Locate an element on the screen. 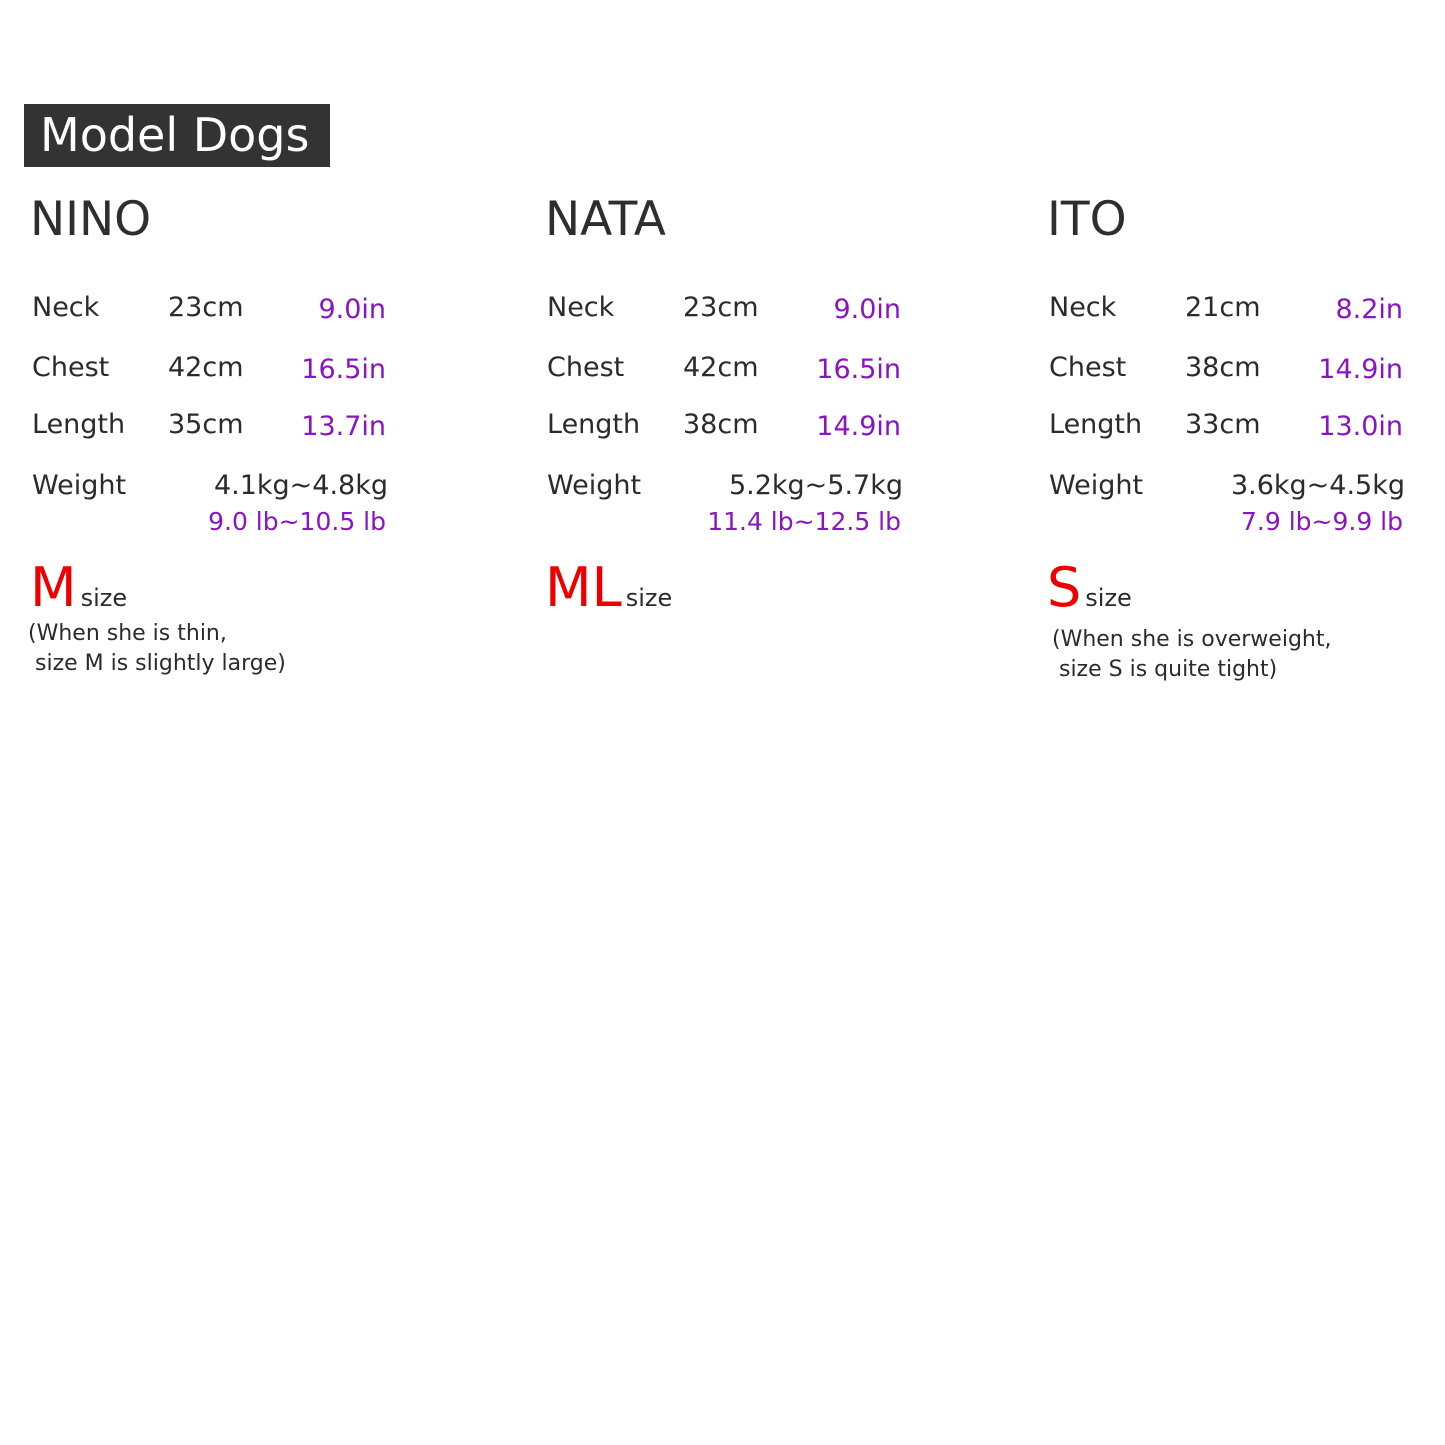 Image resolution: width=1445 pixels, height=1445 pixels. measure-cm: 33cm is located at coordinates (1223, 424).